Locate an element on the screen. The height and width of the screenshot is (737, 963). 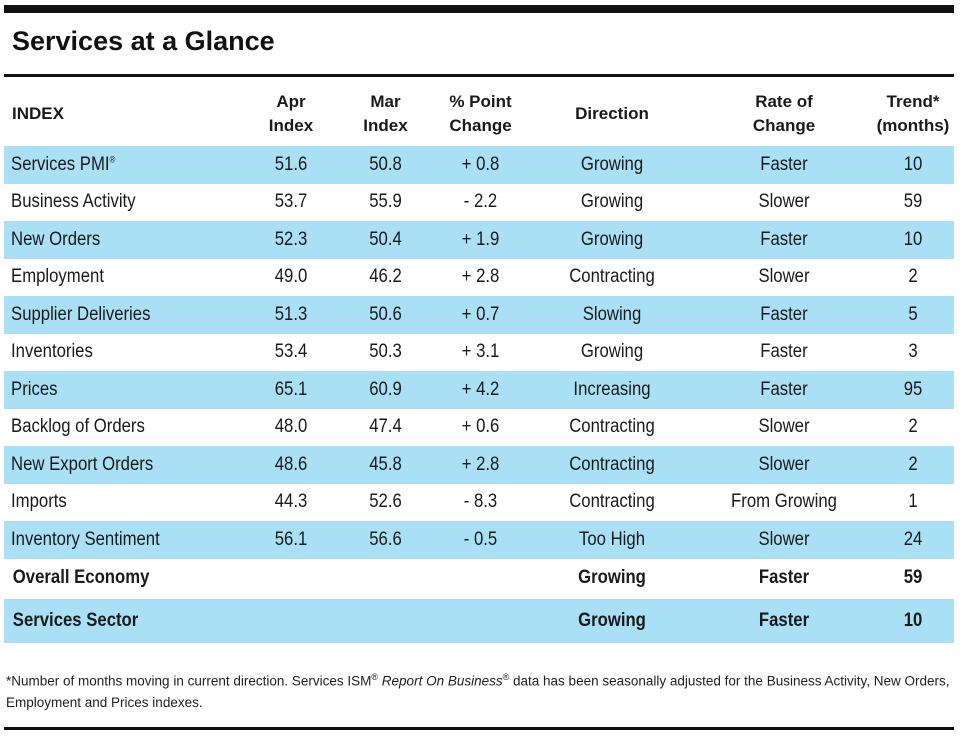
table-row: New Orders 52.3 50.4 + 1.9 Growing Faster 10 is located at coordinates (479, 240).